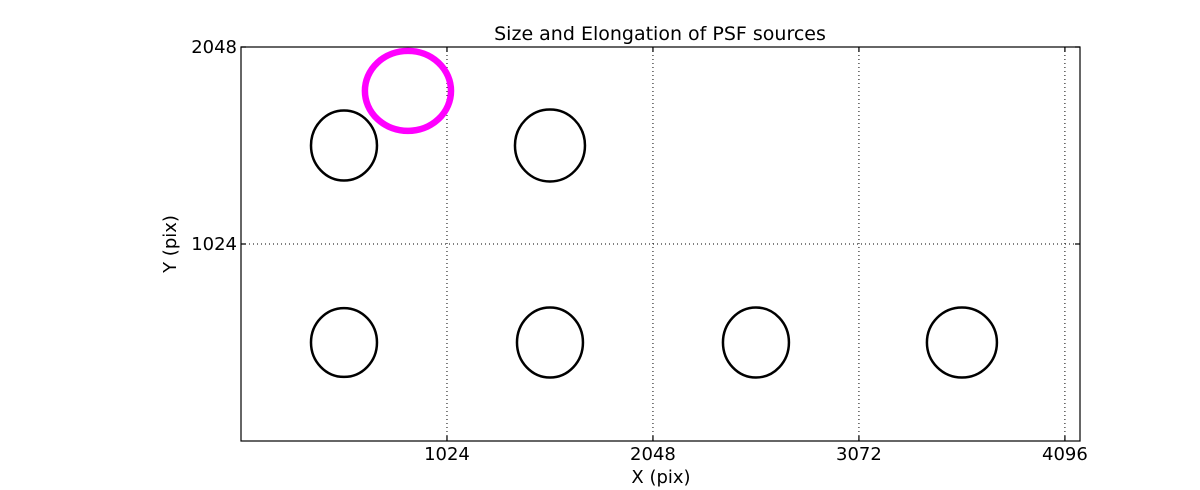 The image size is (1200, 490). I want to click on x-tick-label: 2048, so click(653, 454).